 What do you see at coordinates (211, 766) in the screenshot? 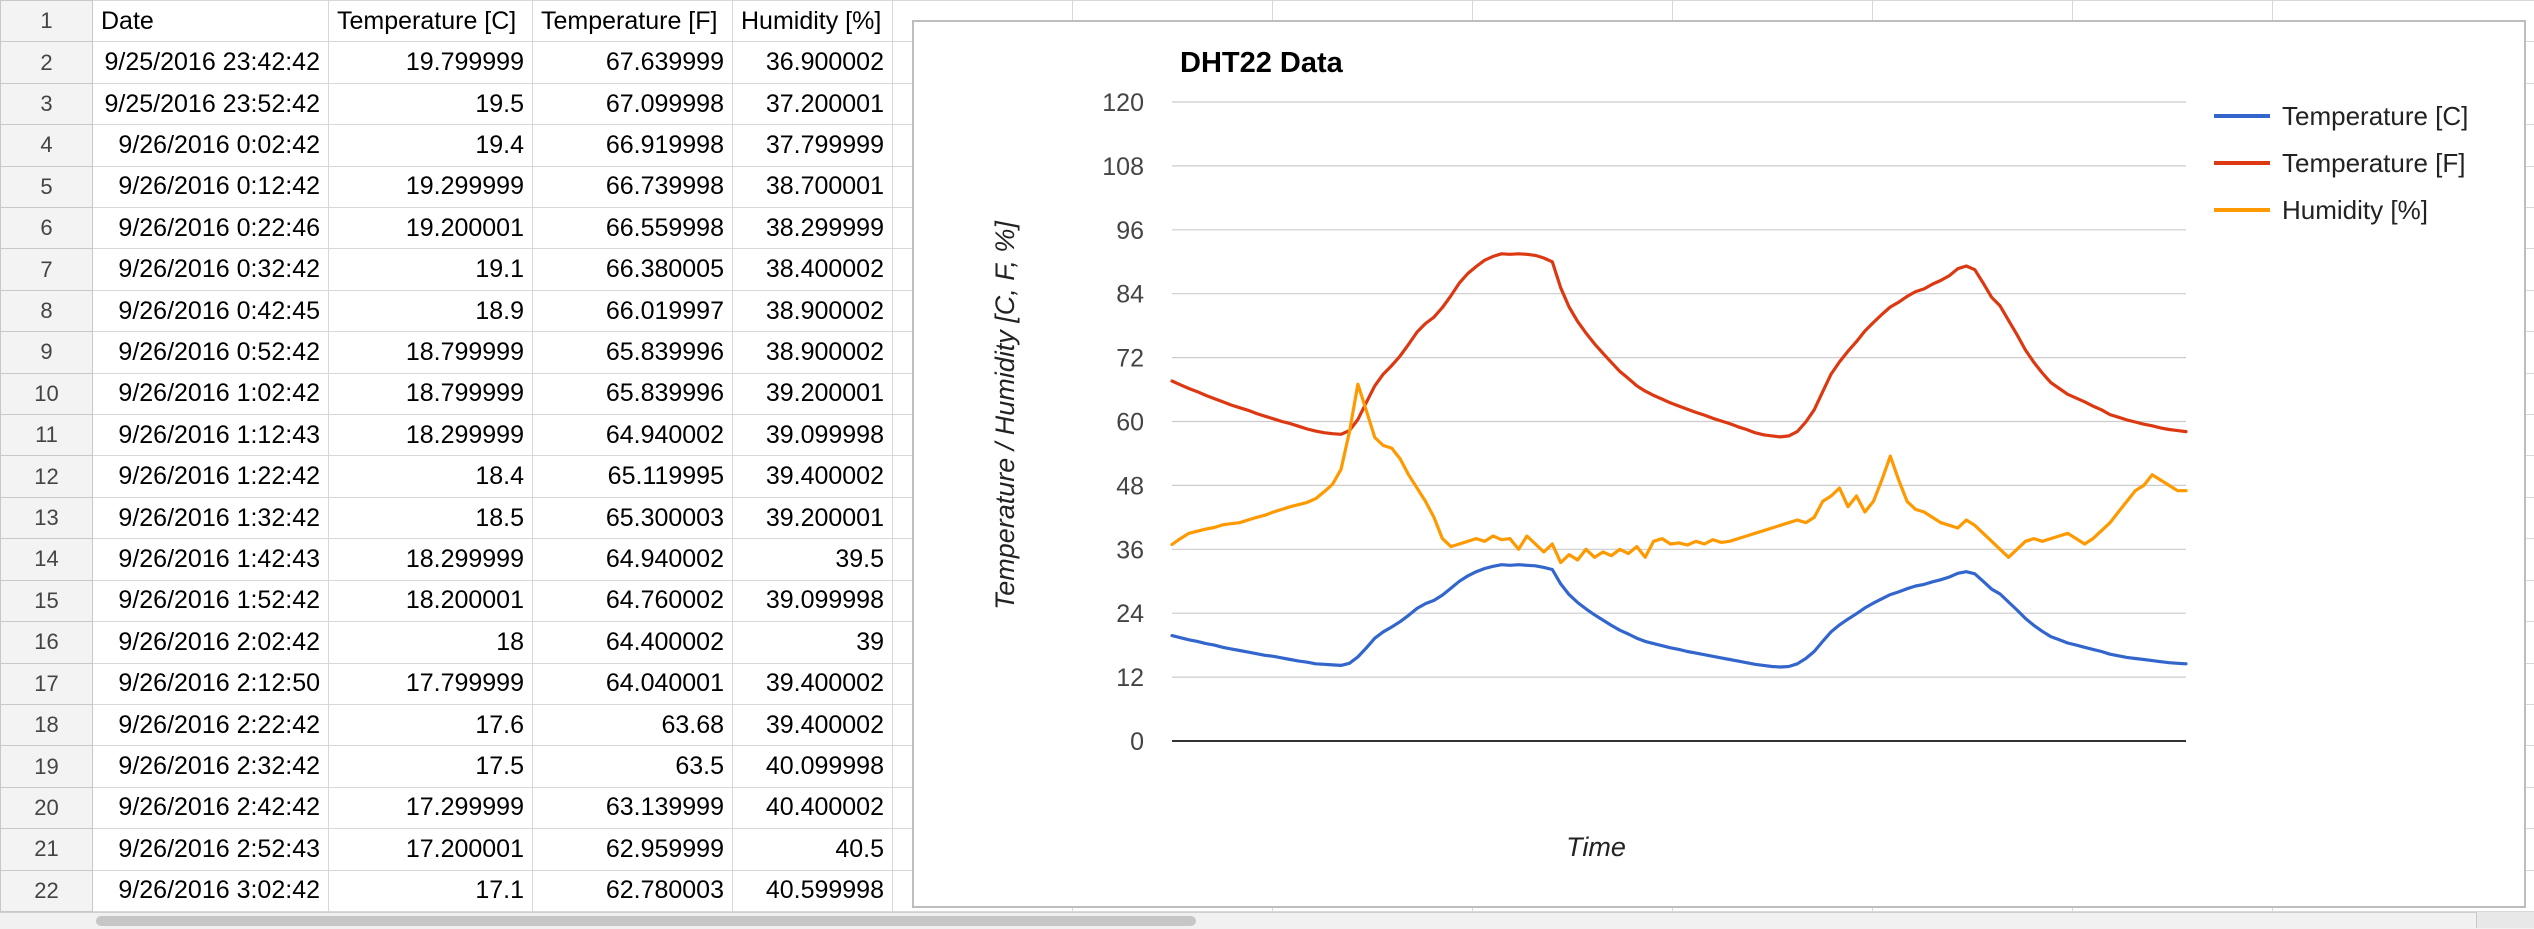
I see `date-cell: 9/26/2016 2:32:42` at bounding box center [211, 766].